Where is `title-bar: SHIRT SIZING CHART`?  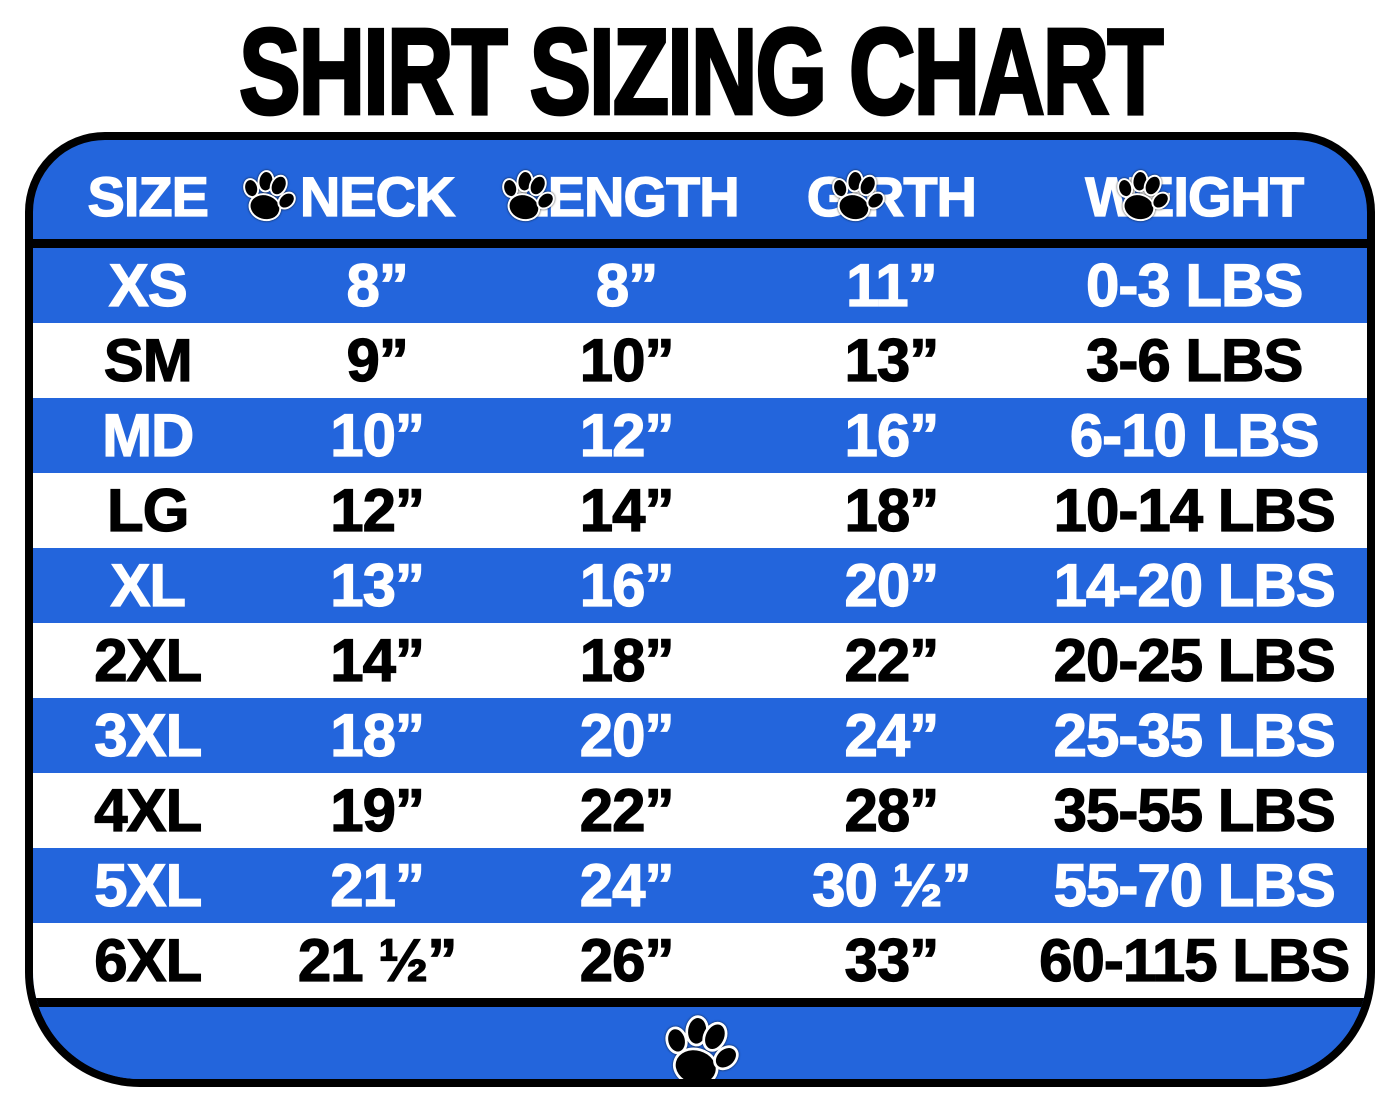 title-bar: SHIRT SIZING CHART is located at coordinates (700, 69).